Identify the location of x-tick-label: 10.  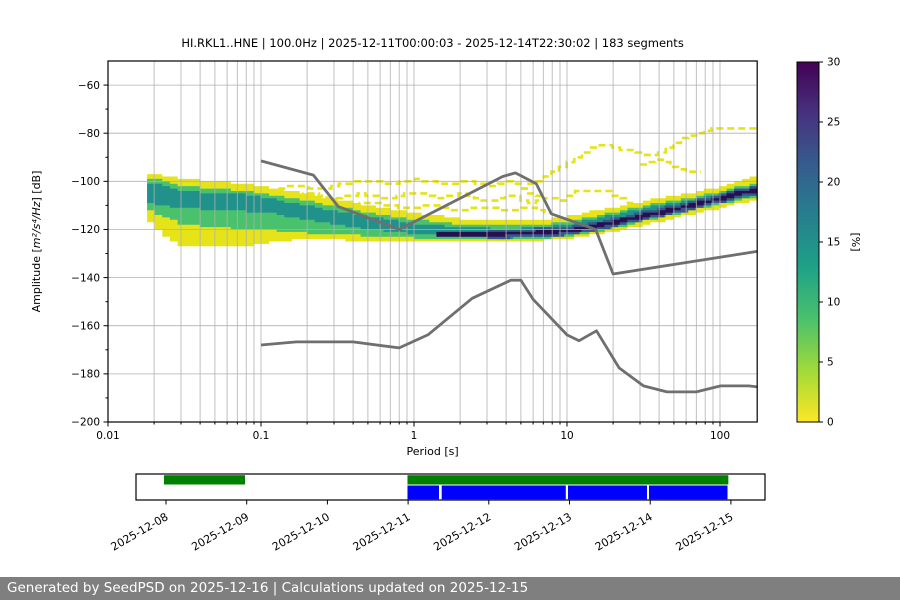
(566, 436).